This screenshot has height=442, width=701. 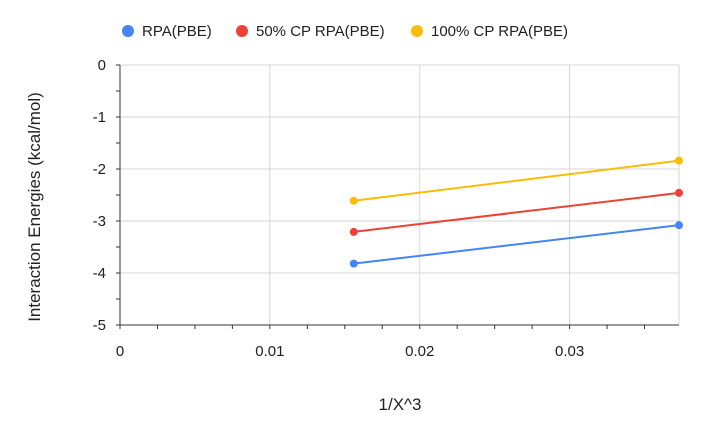 I want to click on legend-item: 50% CP RPA(PBE), so click(x=310, y=31).